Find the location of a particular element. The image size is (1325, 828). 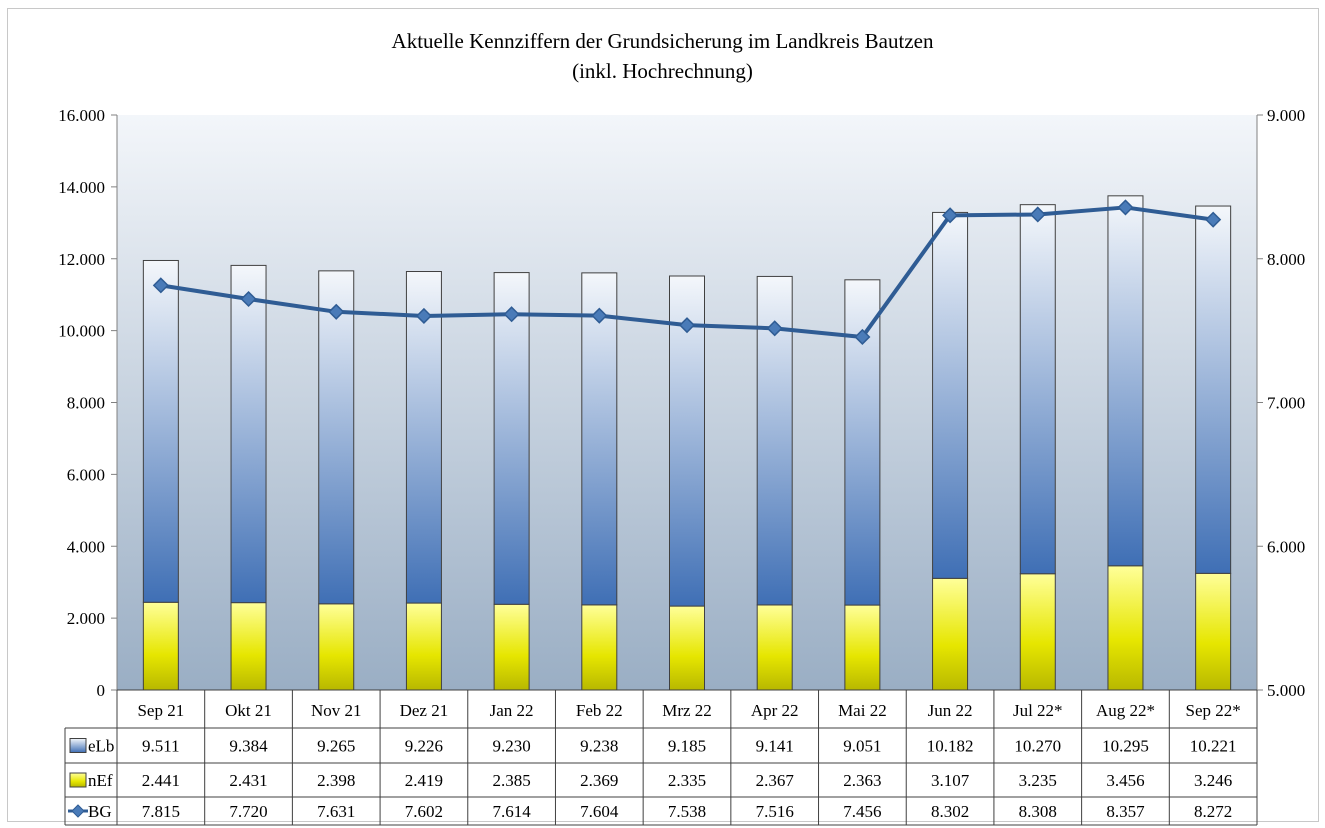

data-label: 8.302 is located at coordinates (950, 811).